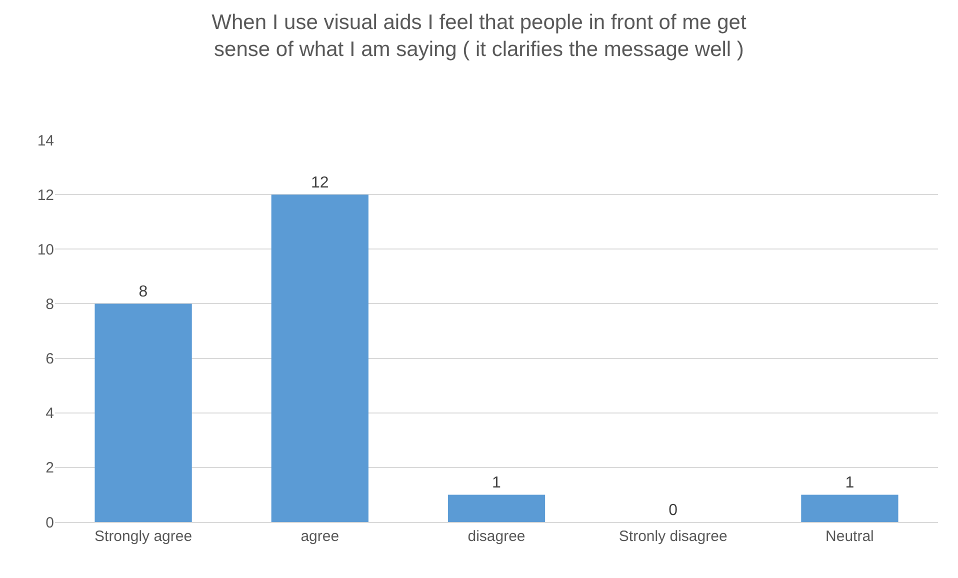  What do you see at coordinates (50, 304) in the screenshot?
I see `y-tick-label: 8` at bounding box center [50, 304].